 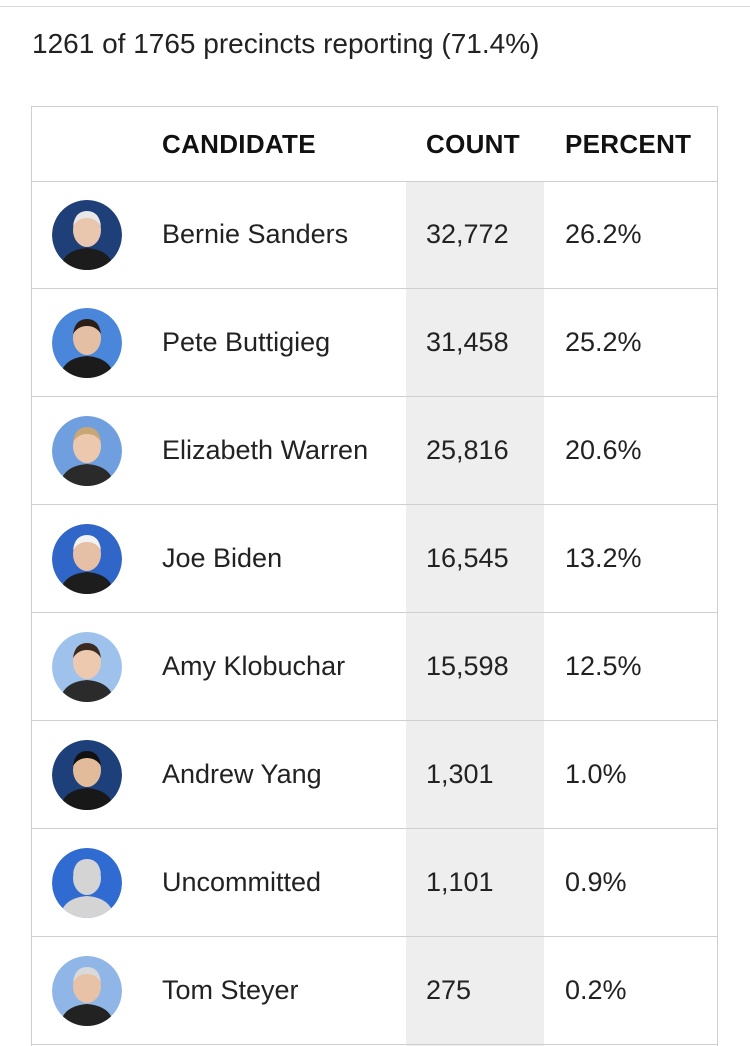 I want to click on header-count: COUNT, so click(x=473, y=143).